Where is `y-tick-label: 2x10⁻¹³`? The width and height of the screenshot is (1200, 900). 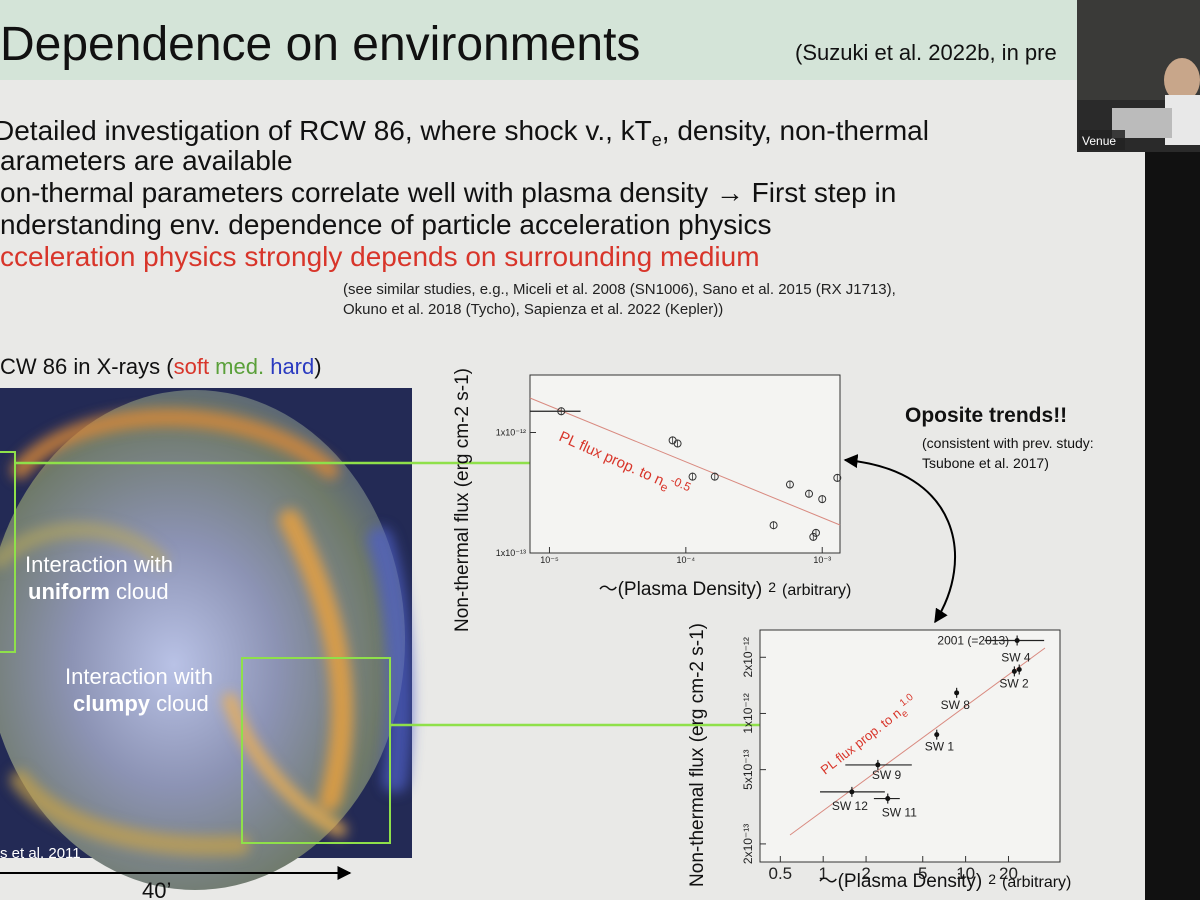 y-tick-label: 2x10⁻¹³ is located at coordinates (748, 844).